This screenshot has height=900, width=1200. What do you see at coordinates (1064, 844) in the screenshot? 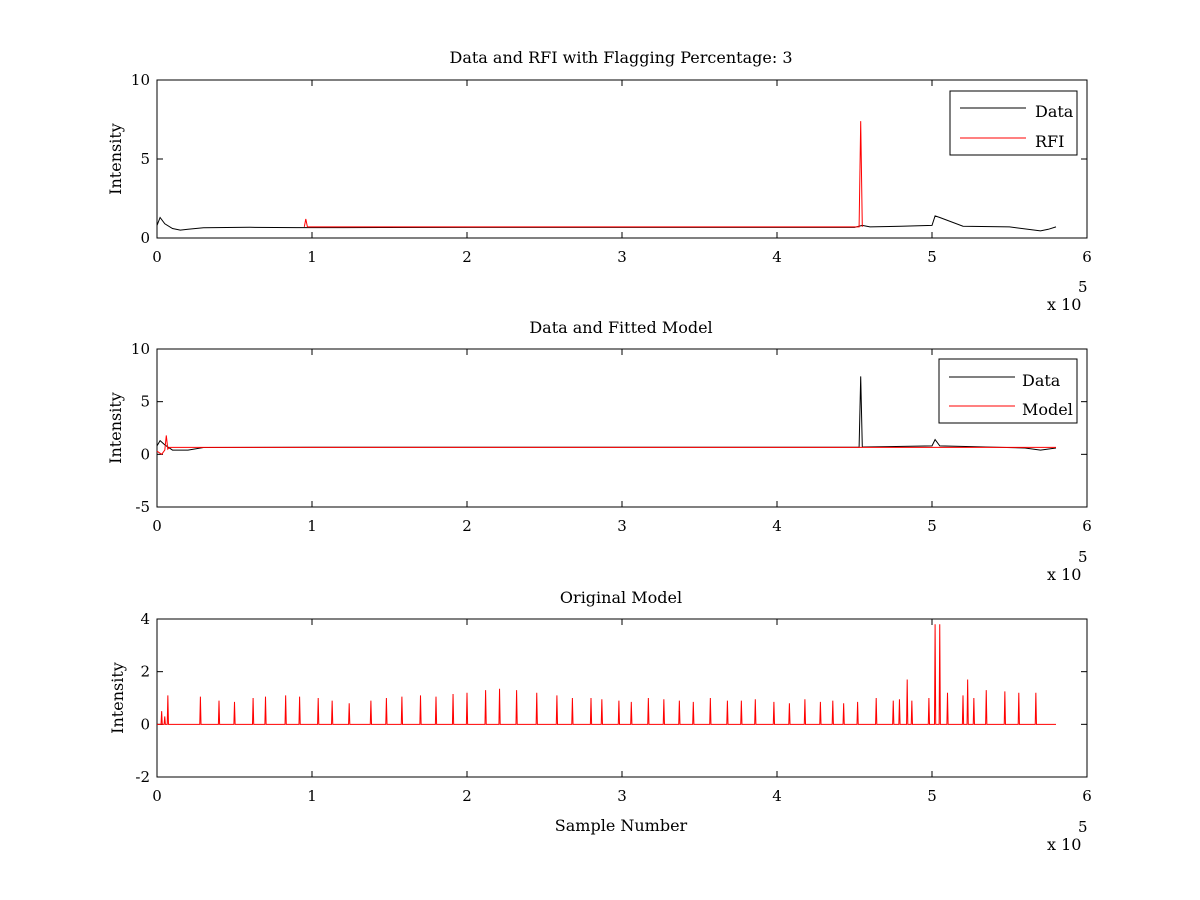
I see `subplot-3-xscale-label: x 10` at bounding box center [1064, 844].